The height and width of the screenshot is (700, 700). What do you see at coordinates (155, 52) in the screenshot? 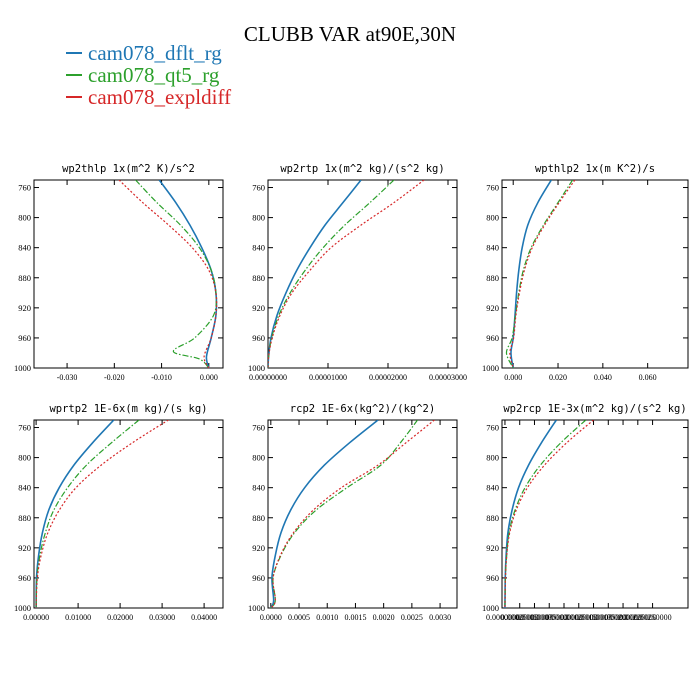
I see `legend-label-dflt: cam078_dflt_rg` at bounding box center [155, 52].